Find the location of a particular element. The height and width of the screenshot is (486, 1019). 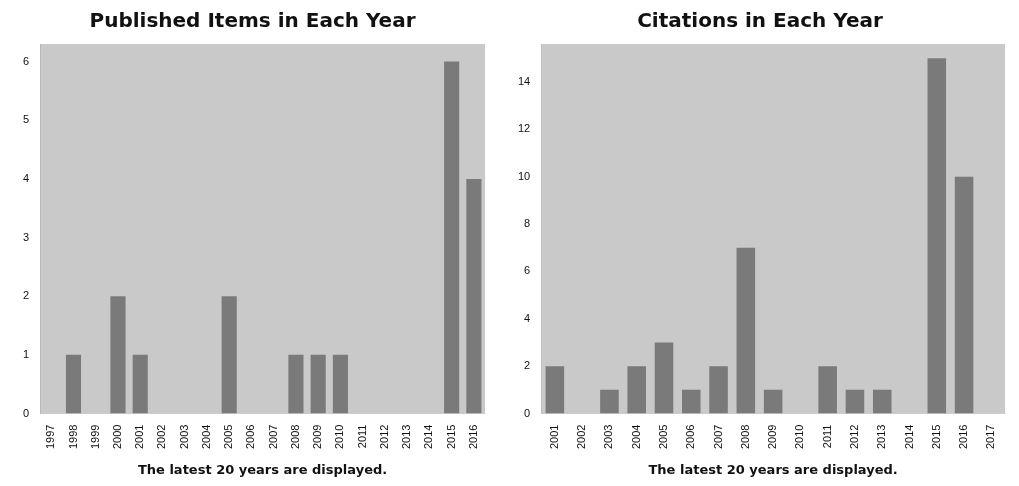

chart-title: Citations in Each Year is located at coordinates (760, 20).